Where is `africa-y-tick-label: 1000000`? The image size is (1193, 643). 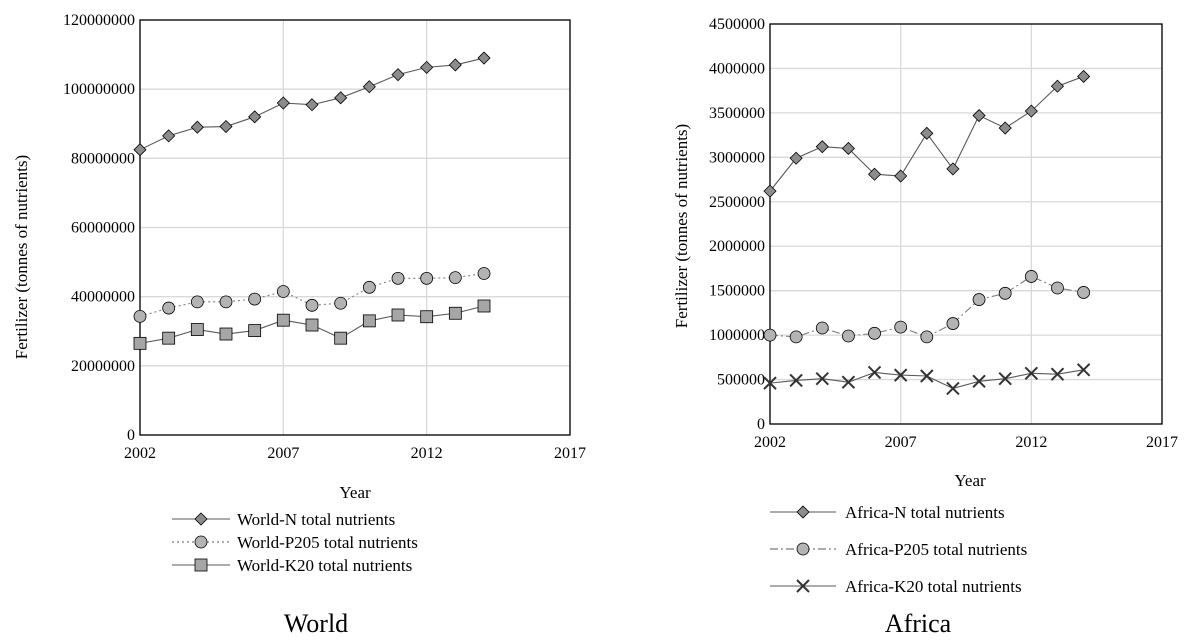
africa-y-tick-label: 1000000 is located at coordinates (737, 335).